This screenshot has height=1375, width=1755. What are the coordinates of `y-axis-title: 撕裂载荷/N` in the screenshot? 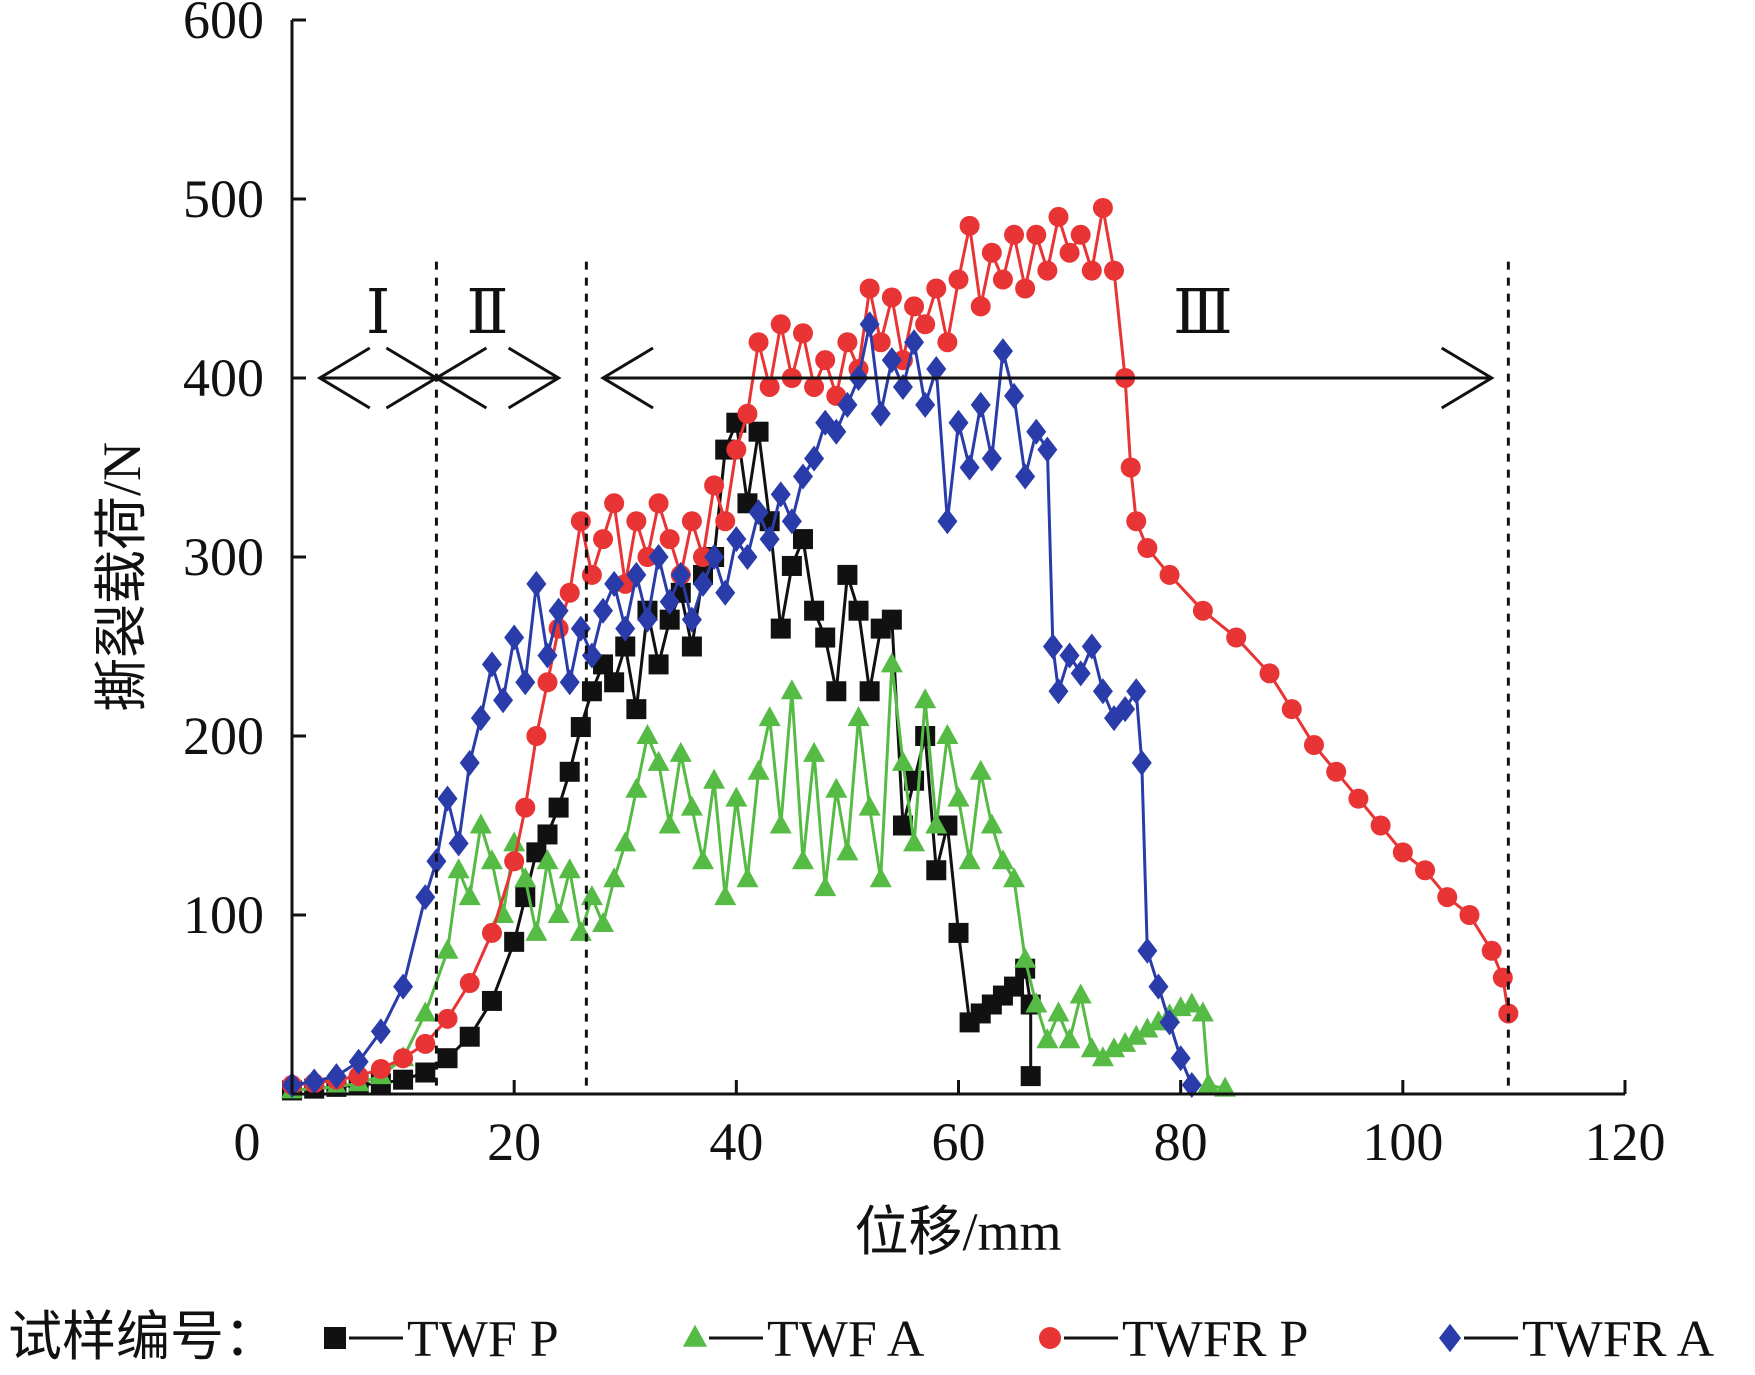 It's located at (122, 577).